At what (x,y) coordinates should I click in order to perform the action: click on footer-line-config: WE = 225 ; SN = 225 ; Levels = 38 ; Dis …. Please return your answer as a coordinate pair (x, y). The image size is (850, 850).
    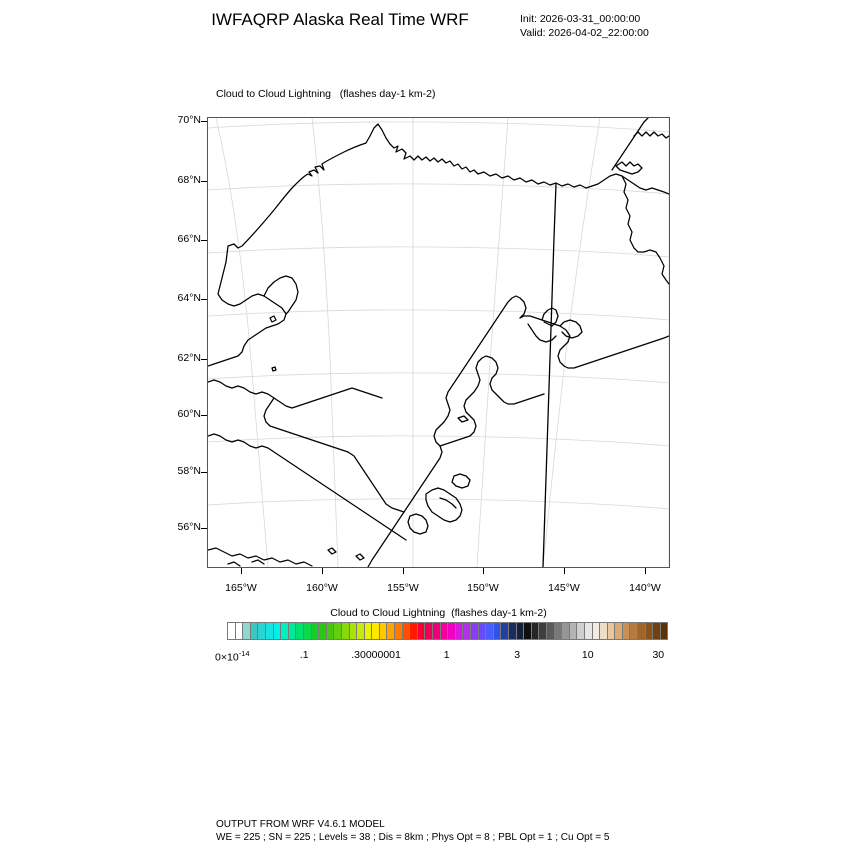
    Looking at the image, I should click on (413, 837).